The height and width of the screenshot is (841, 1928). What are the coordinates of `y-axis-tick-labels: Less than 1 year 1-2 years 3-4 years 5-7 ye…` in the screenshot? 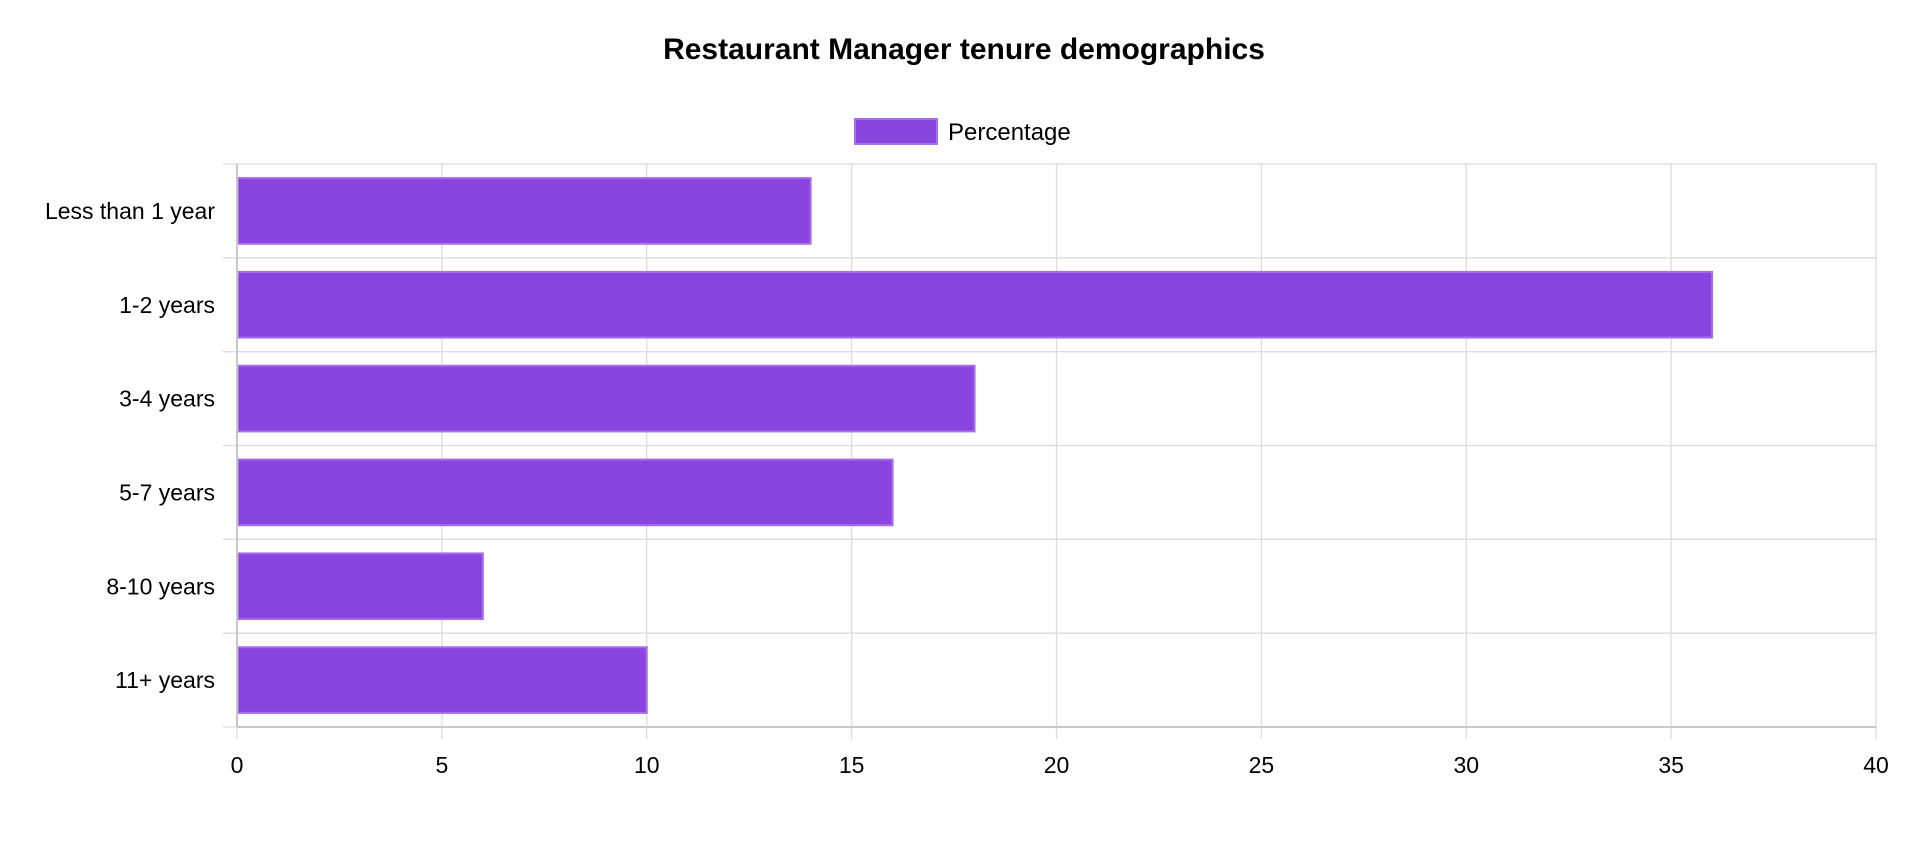 It's located at (130, 445).